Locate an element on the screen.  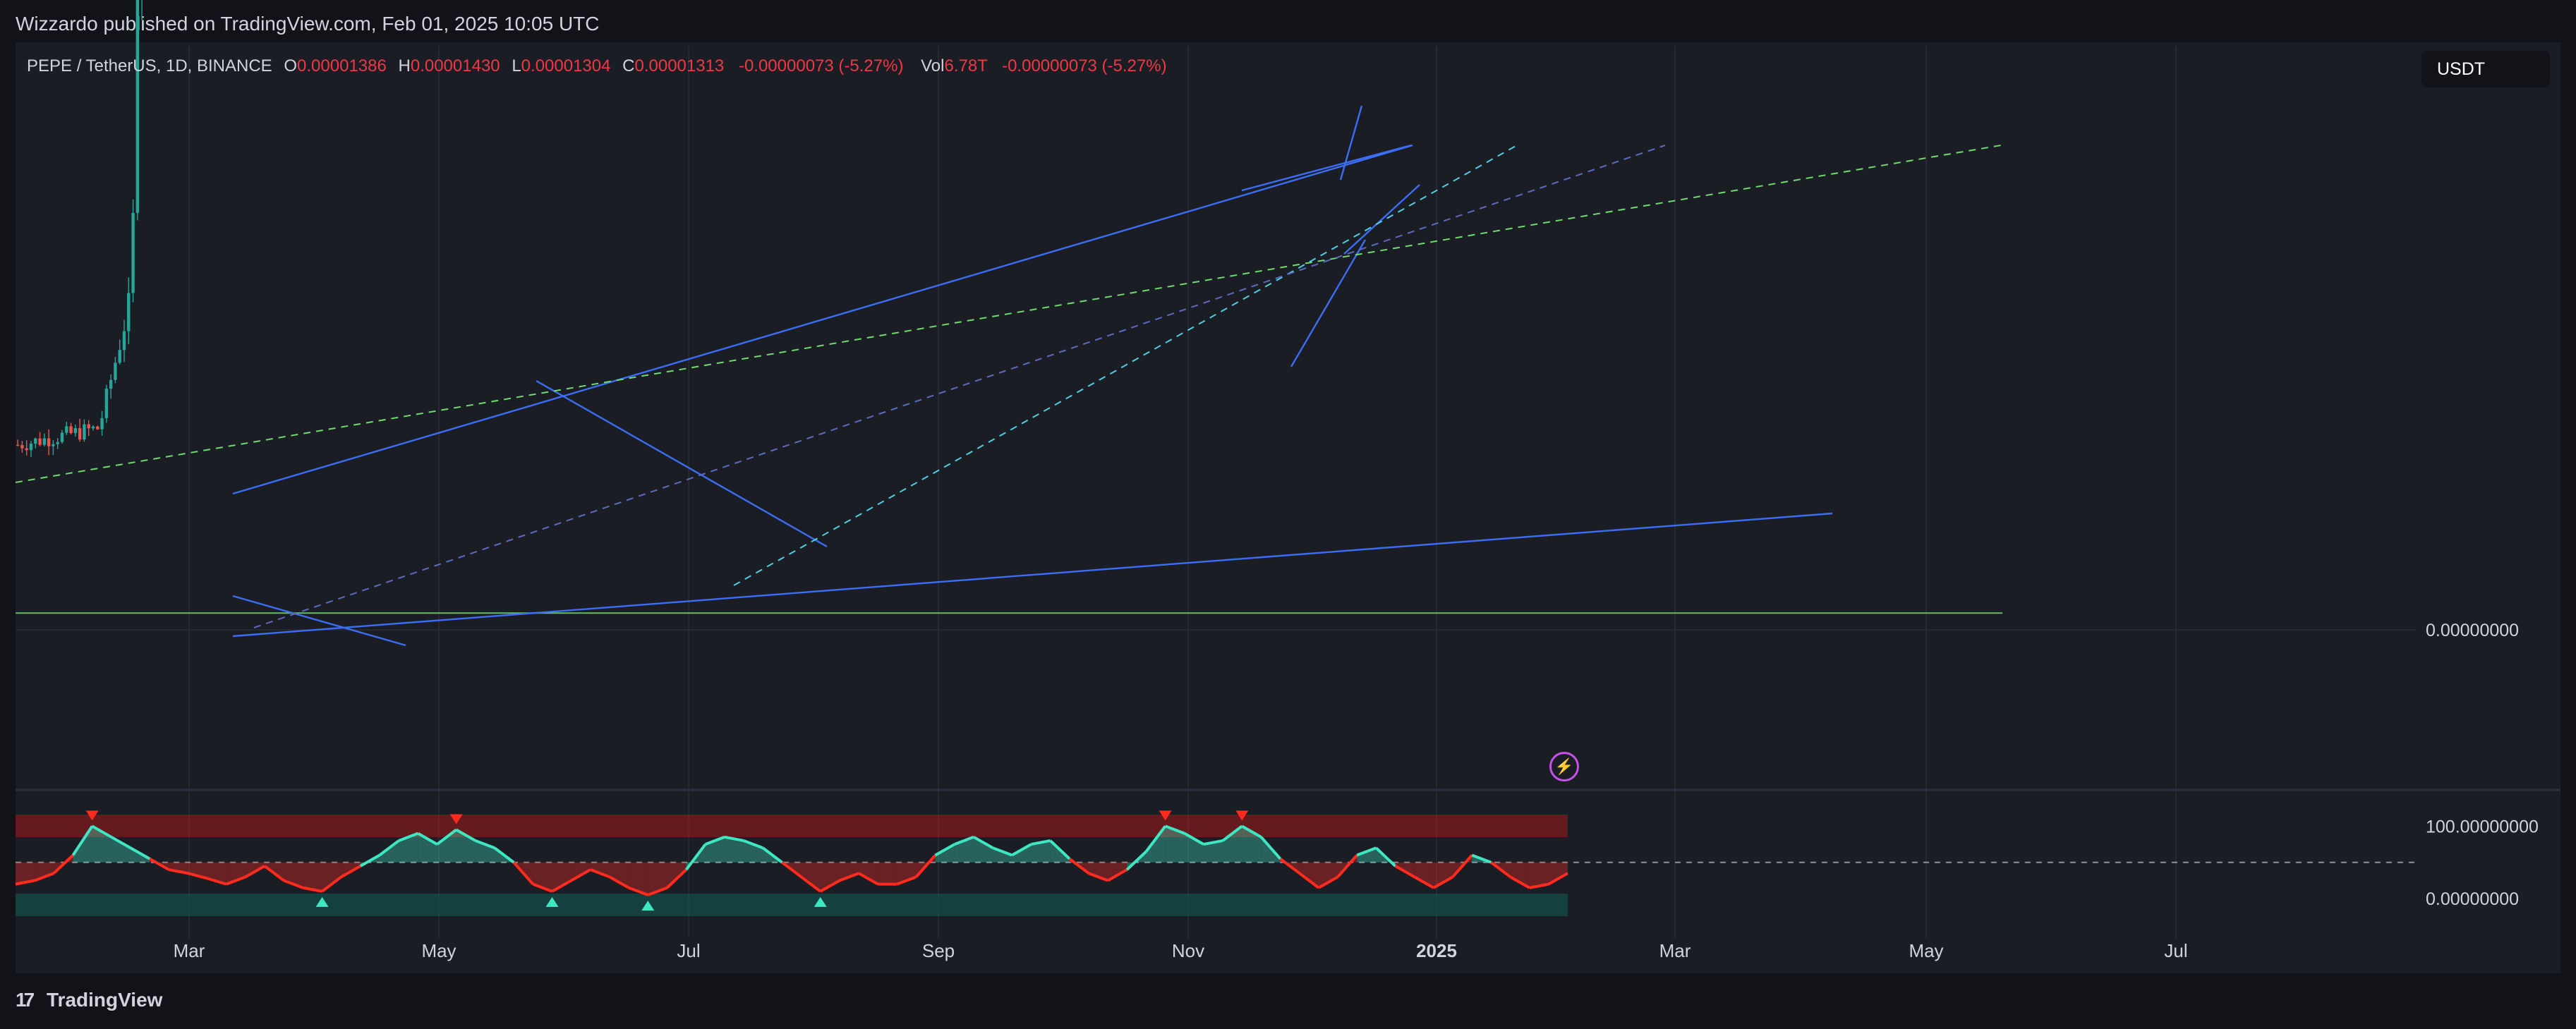
high-label: H is located at coordinates (405, 65).